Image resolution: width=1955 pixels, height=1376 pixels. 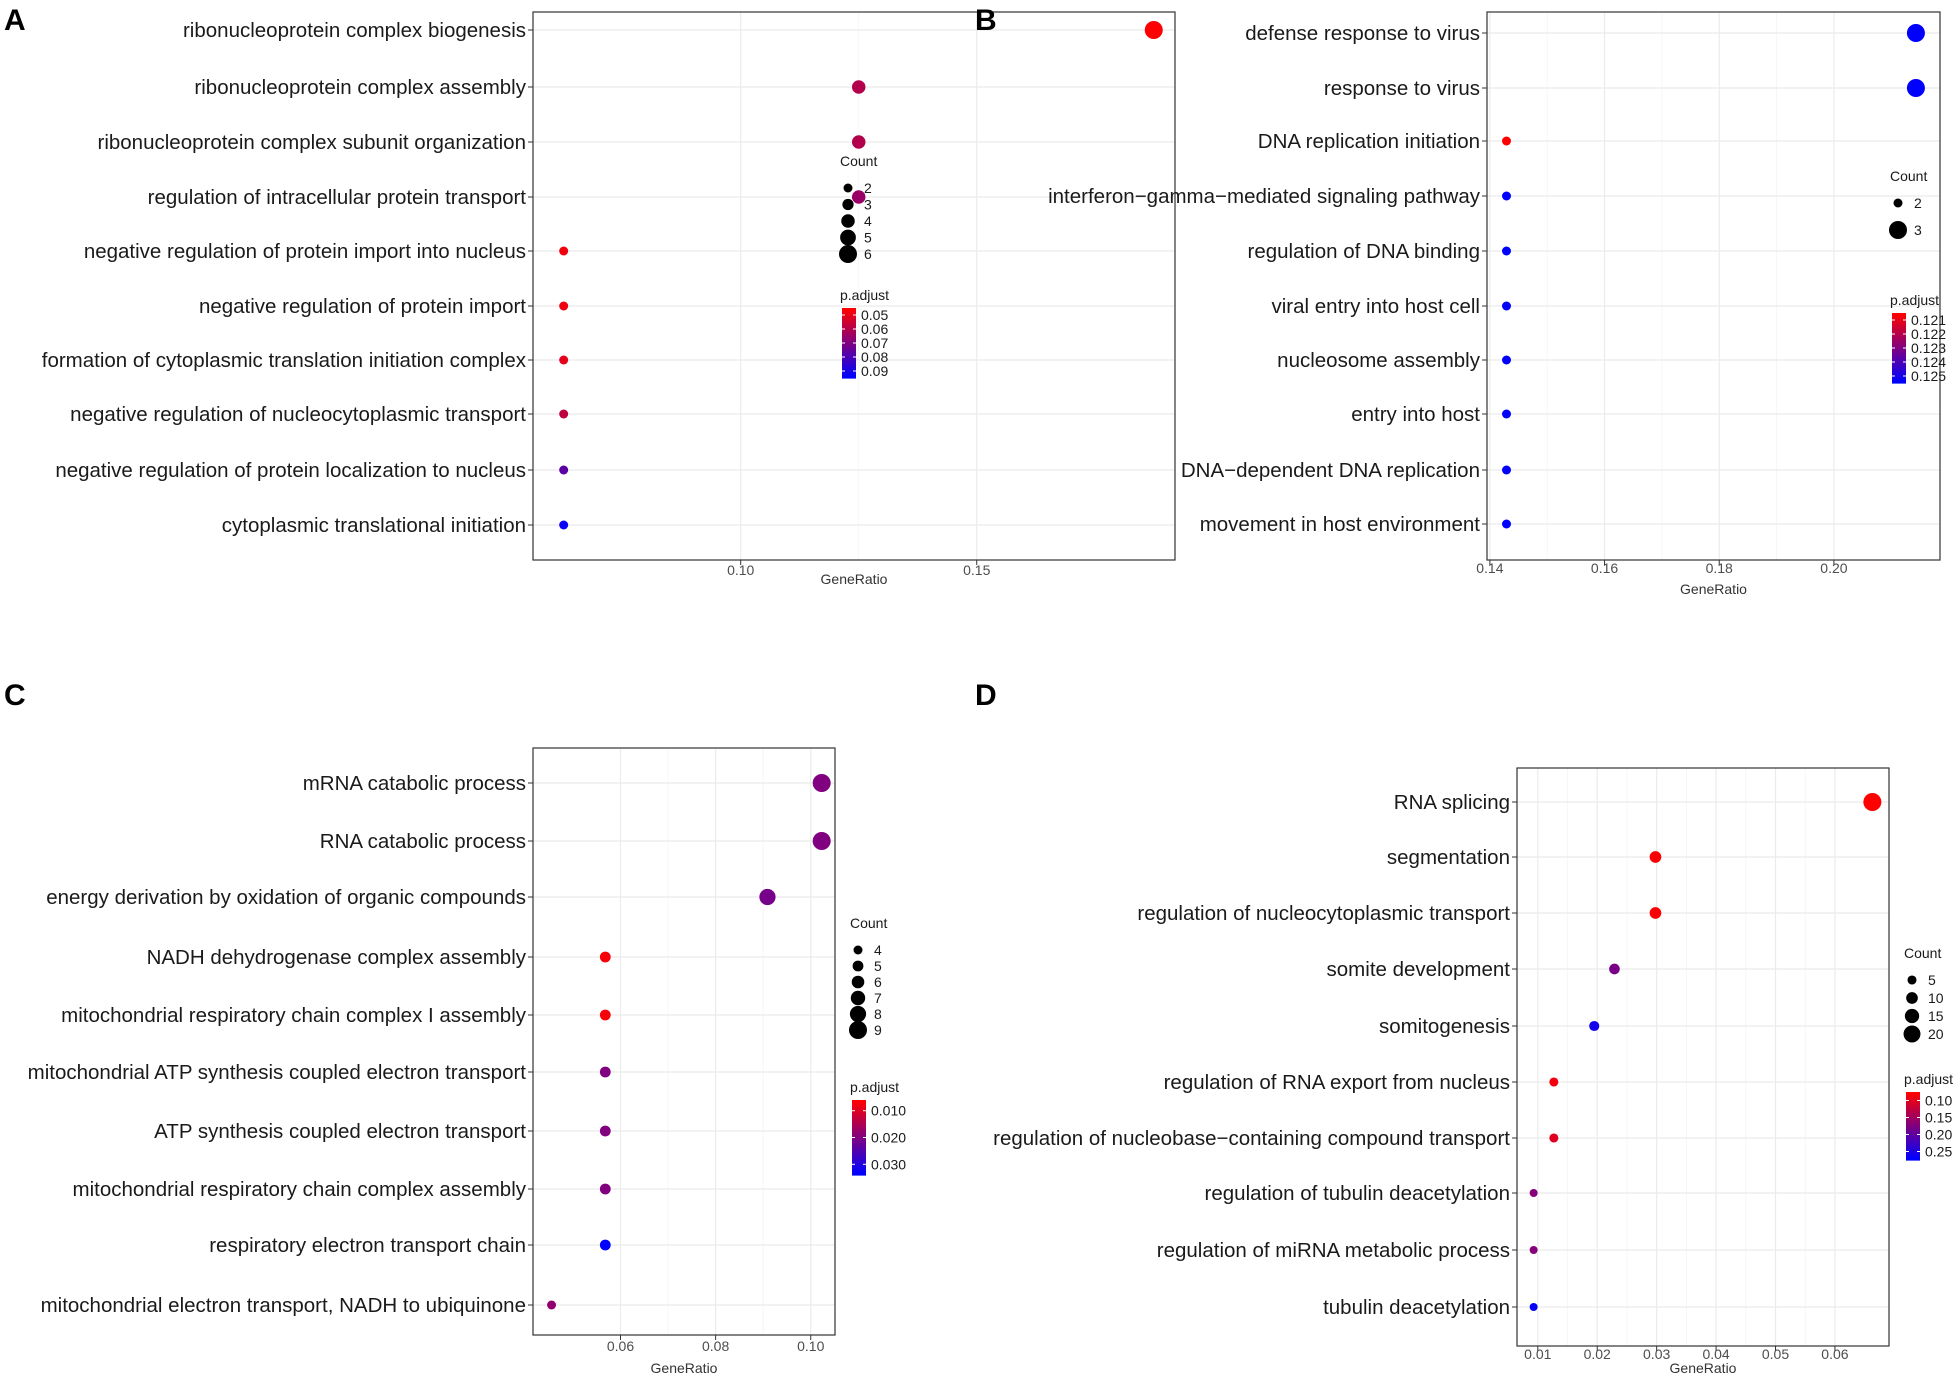 What do you see at coordinates (878, 1014) in the screenshot?
I see `size-legend-label: 8` at bounding box center [878, 1014].